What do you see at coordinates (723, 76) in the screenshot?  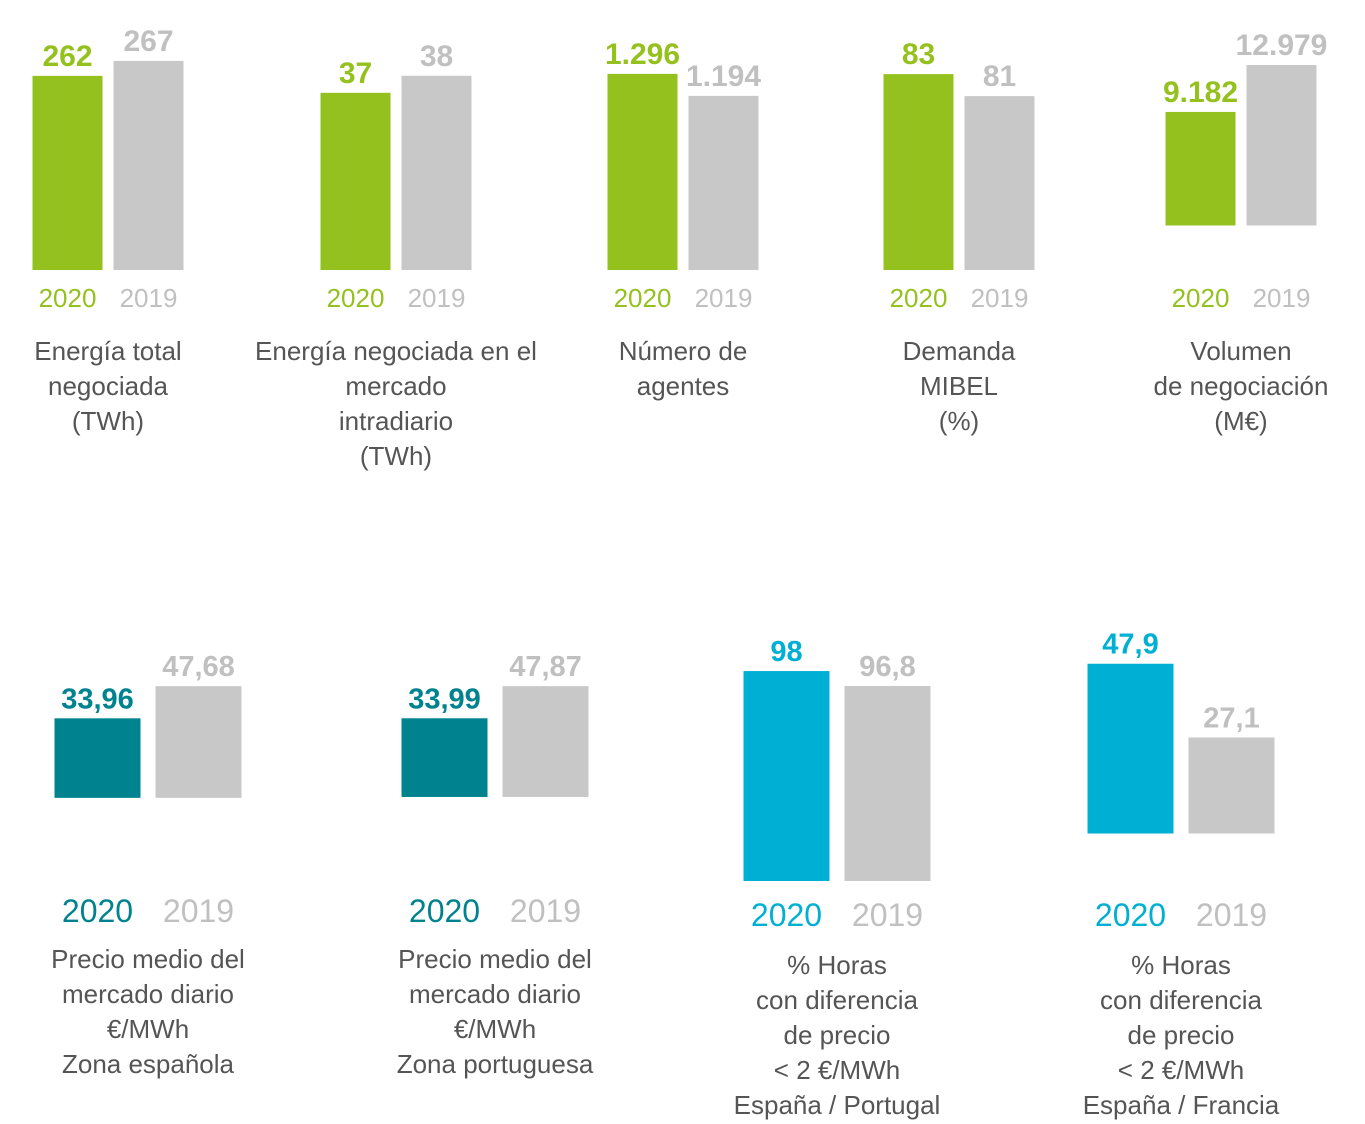 I see `value-label: 1.194` at bounding box center [723, 76].